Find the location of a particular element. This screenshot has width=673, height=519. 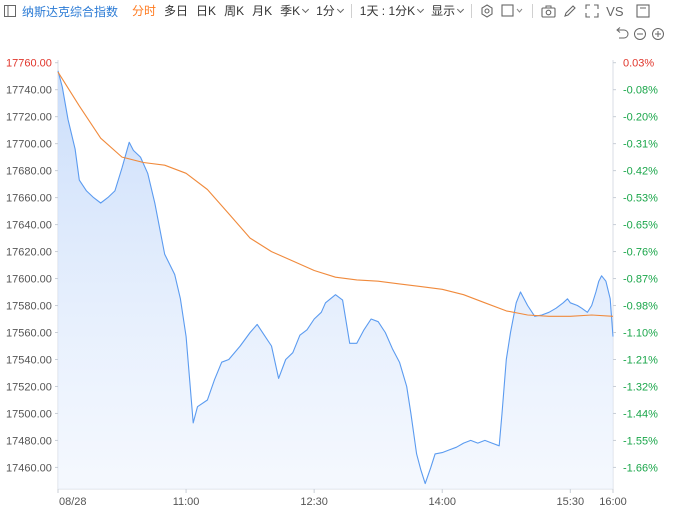

y-tick-label: 17700.00 is located at coordinates (29, 145).